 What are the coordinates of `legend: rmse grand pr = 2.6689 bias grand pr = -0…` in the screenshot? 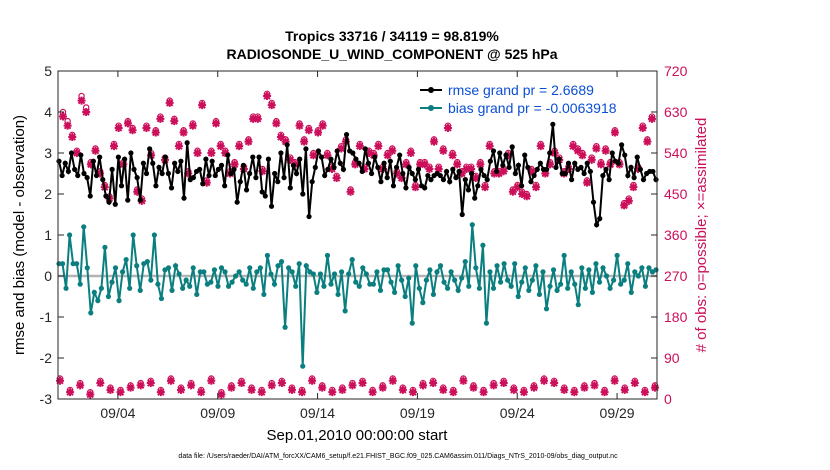 It's located at (518, 99).